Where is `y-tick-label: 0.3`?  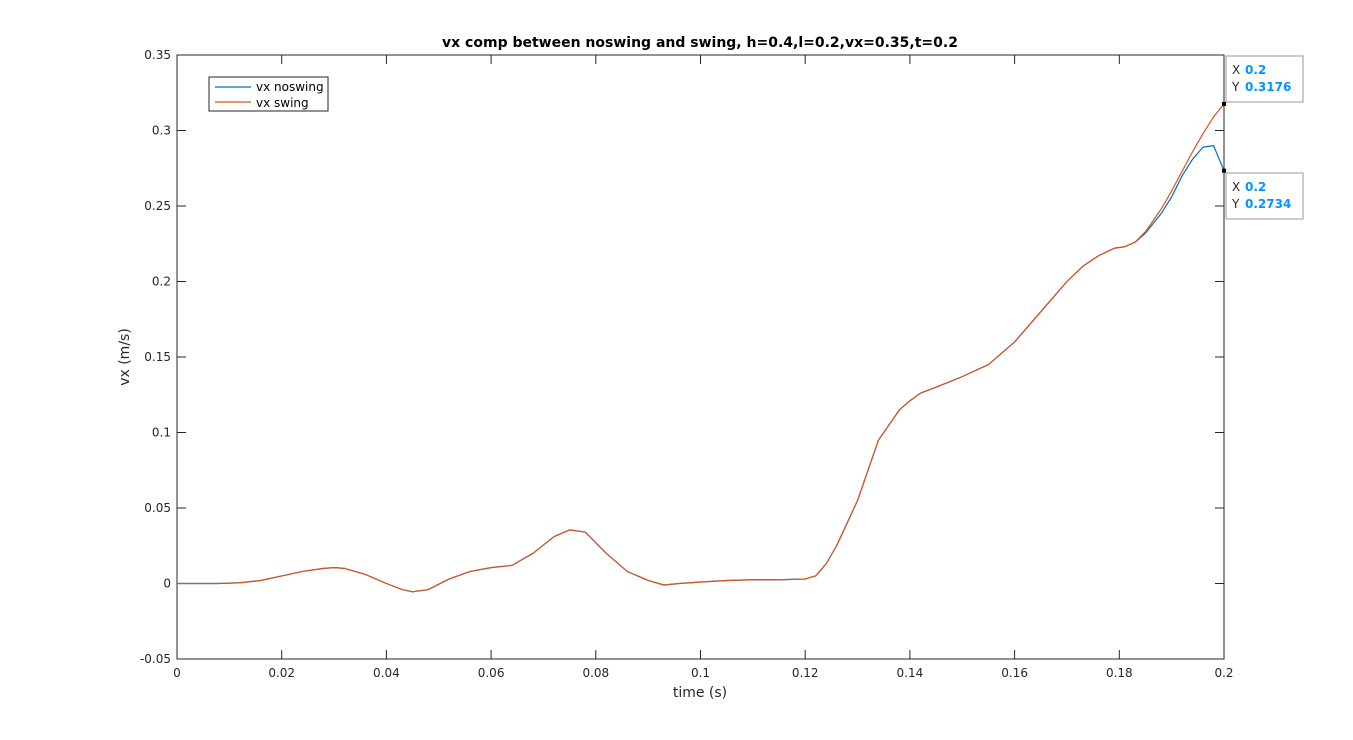
y-tick-label: 0.3 is located at coordinates (161, 131).